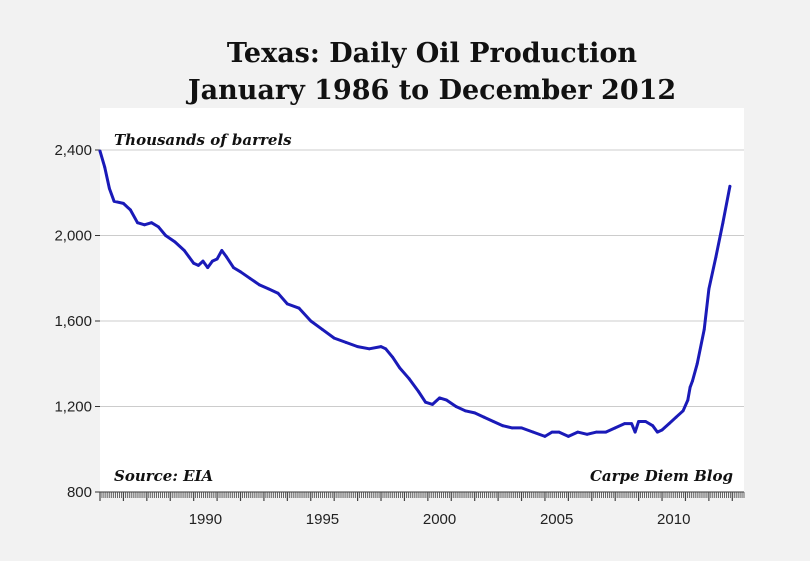  What do you see at coordinates (673, 519) in the screenshot?
I see `x-tick-label: 2010` at bounding box center [673, 519].